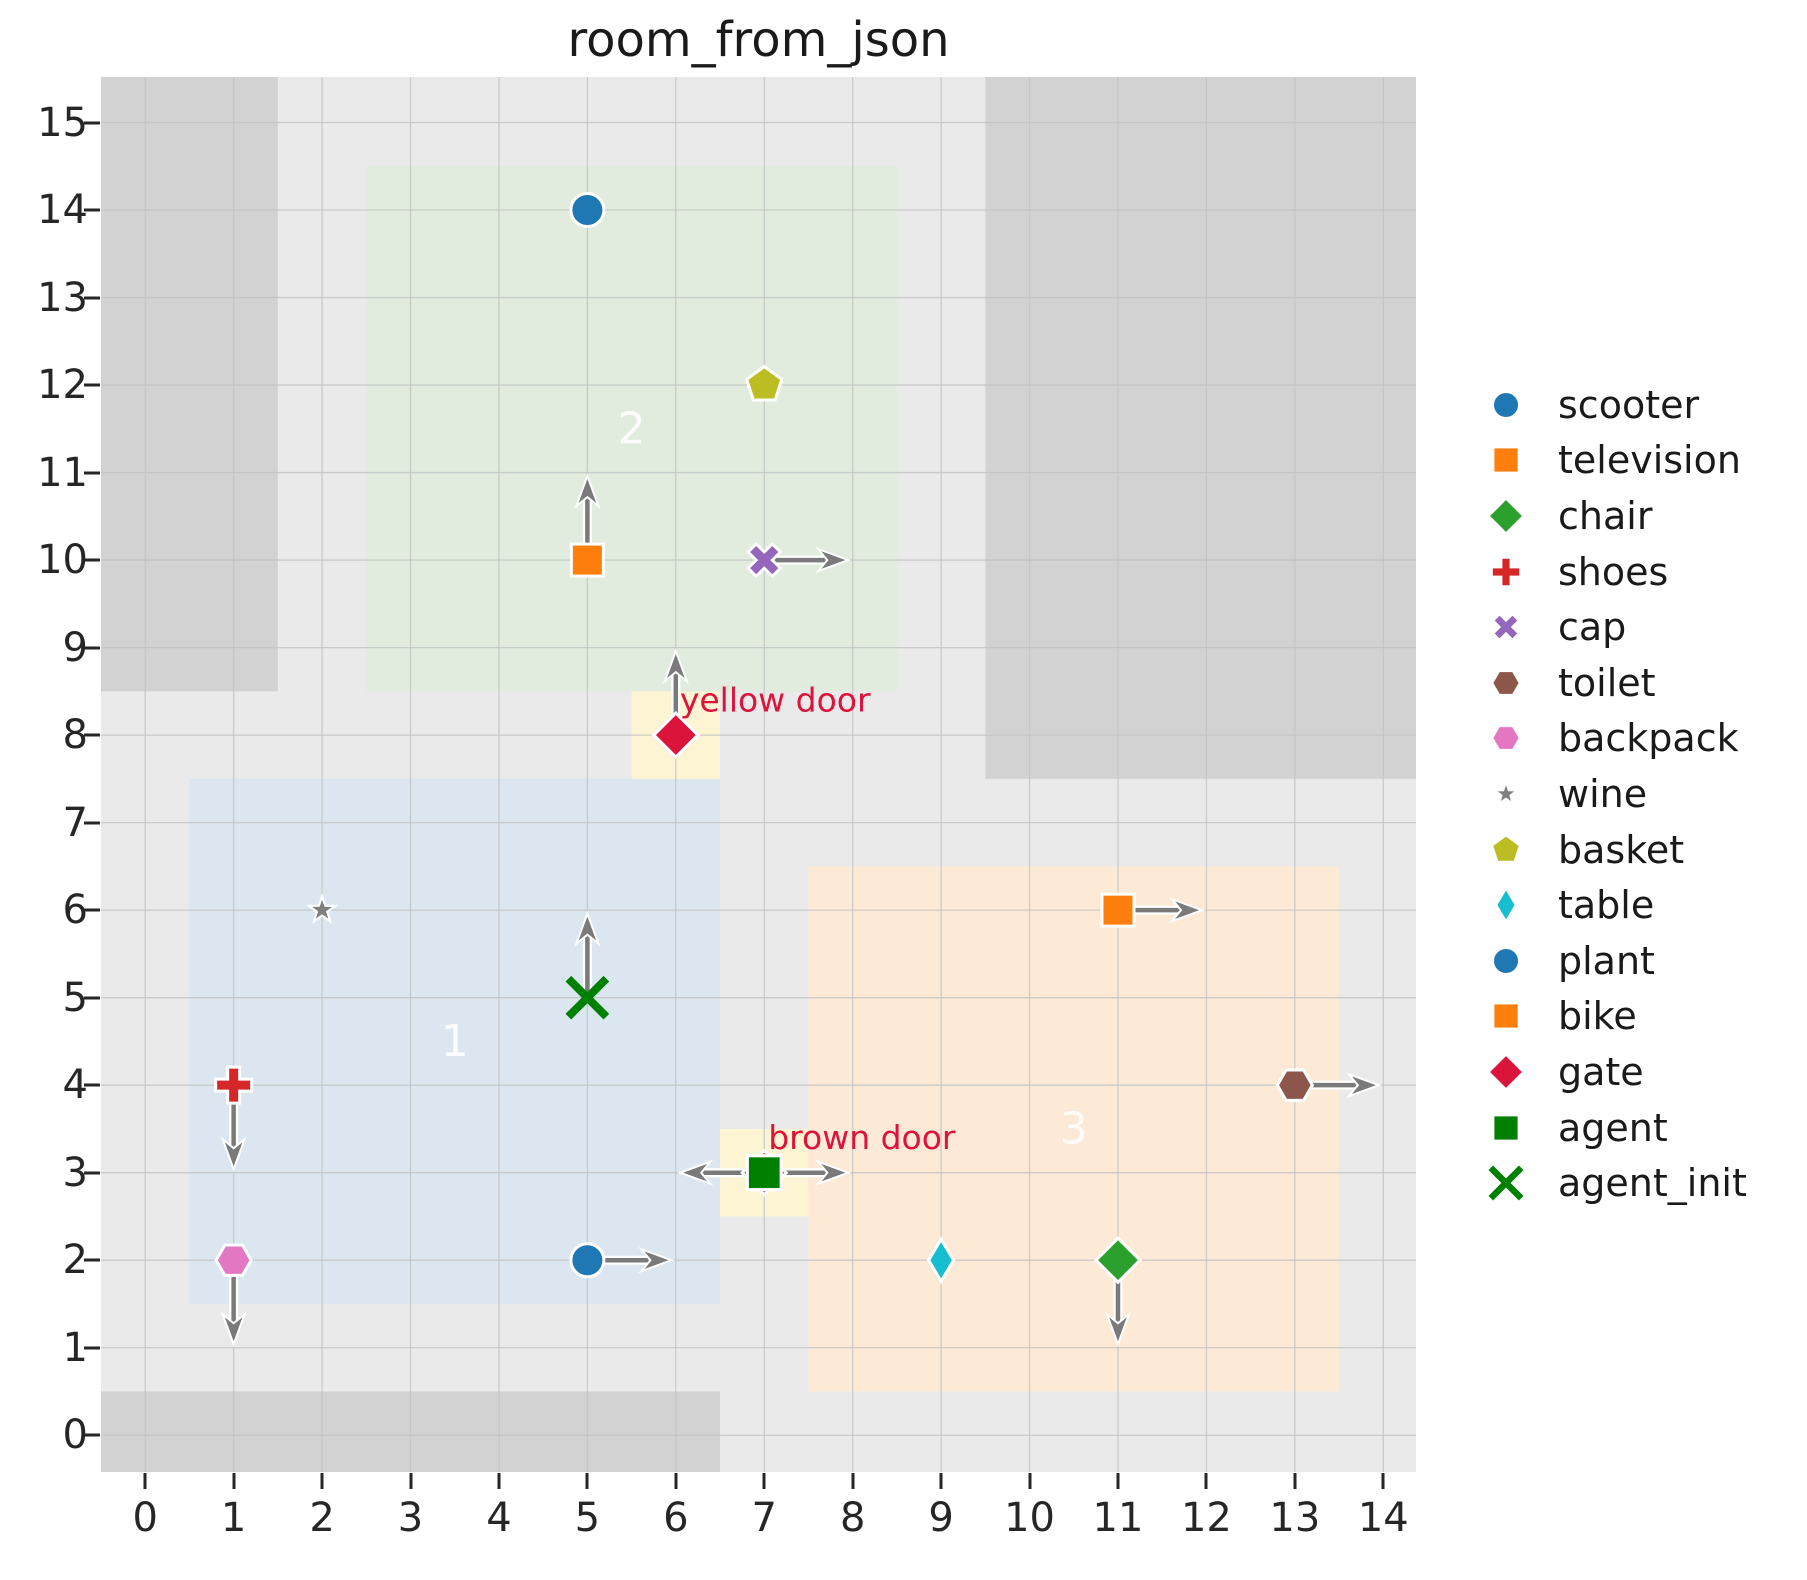 The width and height of the screenshot is (1807, 1580). Describe the element at coordinates (75, 822) in the screenshot. I see `y-tick-label: 7` at that location.